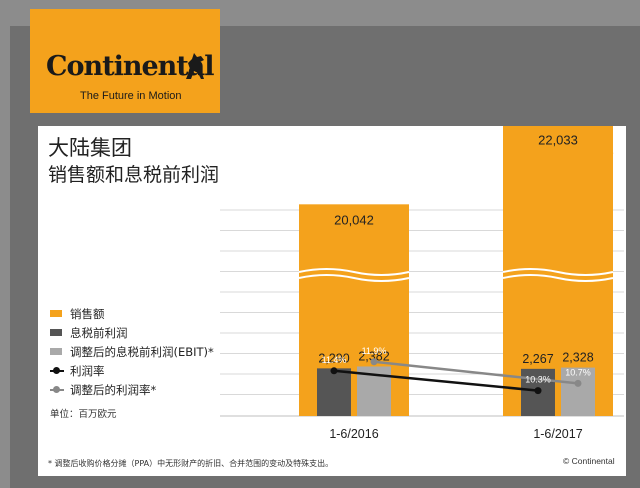 The width and height of the screenshot is (640, 488). Describe the element at coordinates (334, 392) in the screenshot. I see `ebit-bar` at that location.